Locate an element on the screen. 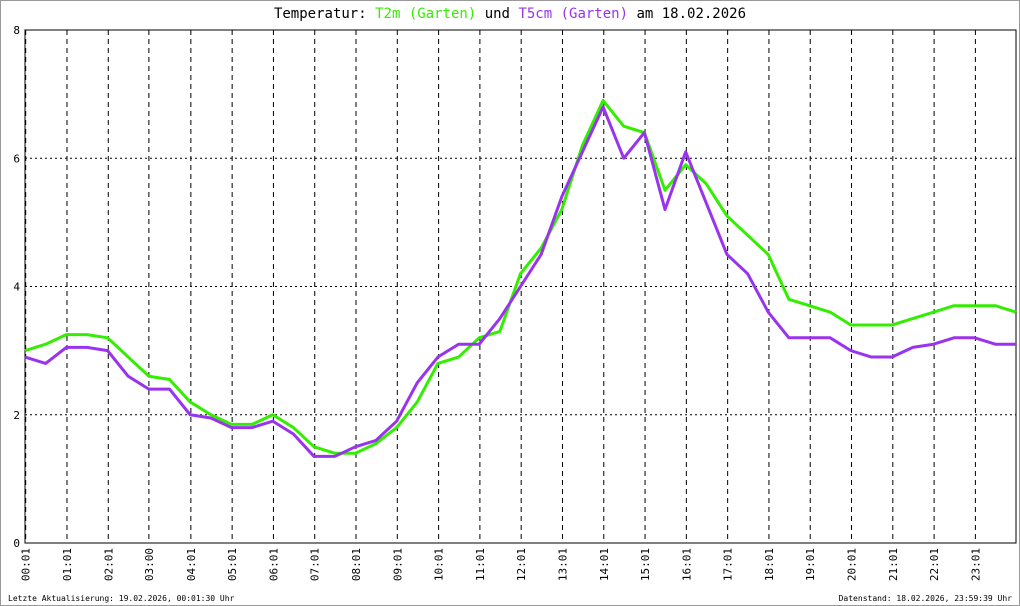 Image resolution: width=1020 pixels, height=606 pixels. x-tick-label: 20:01 is located at coordinates (852, 564).